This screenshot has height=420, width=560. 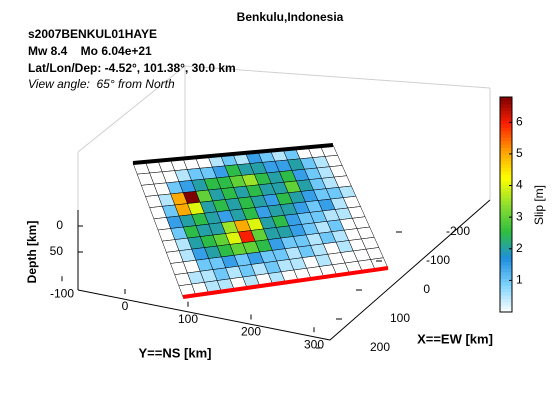 What do you see at coordinates (59, 225) in the screenshot?
I see `z-tick-label: 0` at bounding box center [59, 225].